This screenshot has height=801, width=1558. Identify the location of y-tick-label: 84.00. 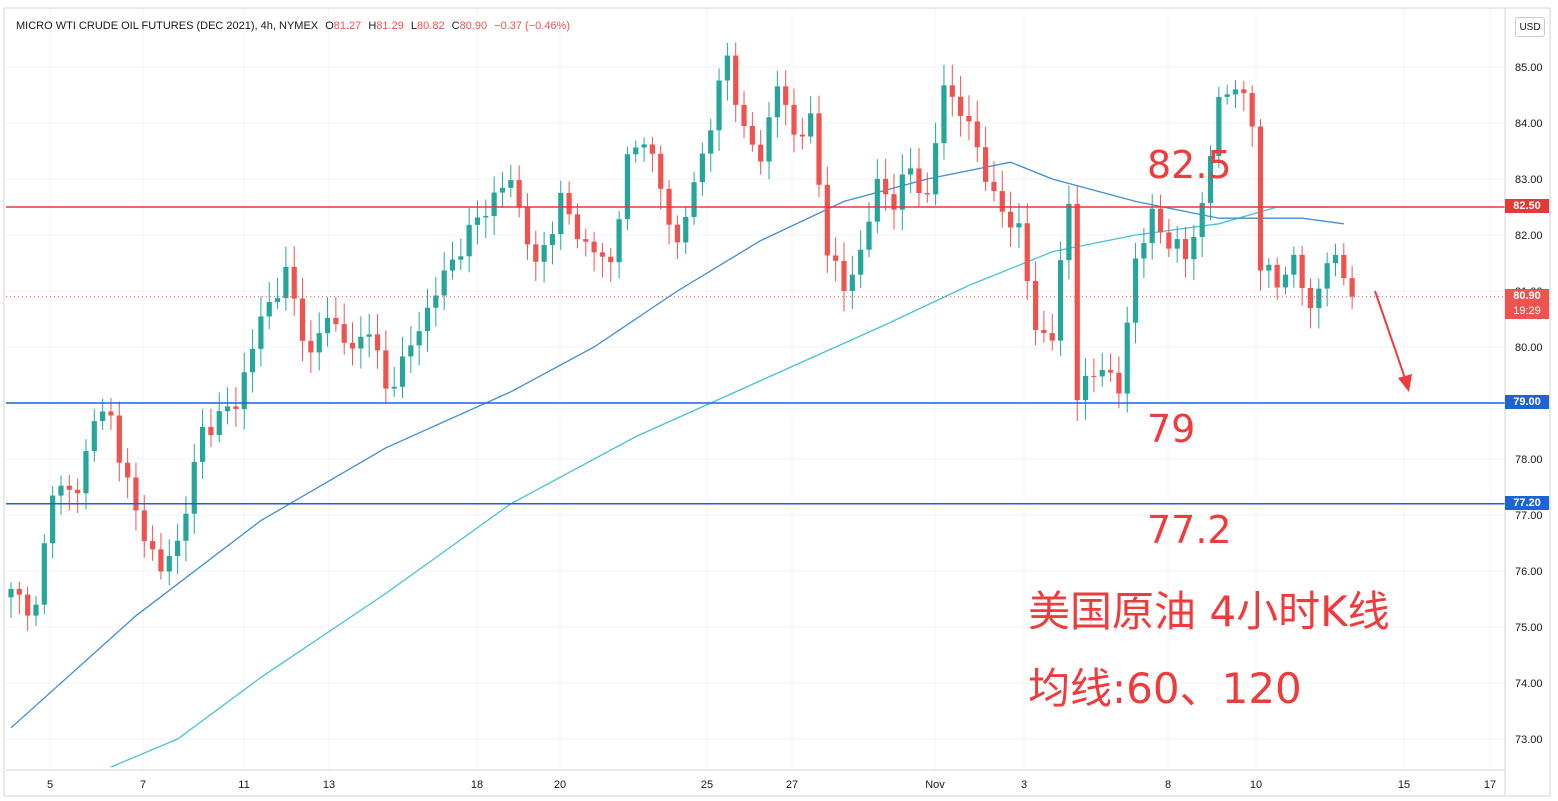
(1529, 124).